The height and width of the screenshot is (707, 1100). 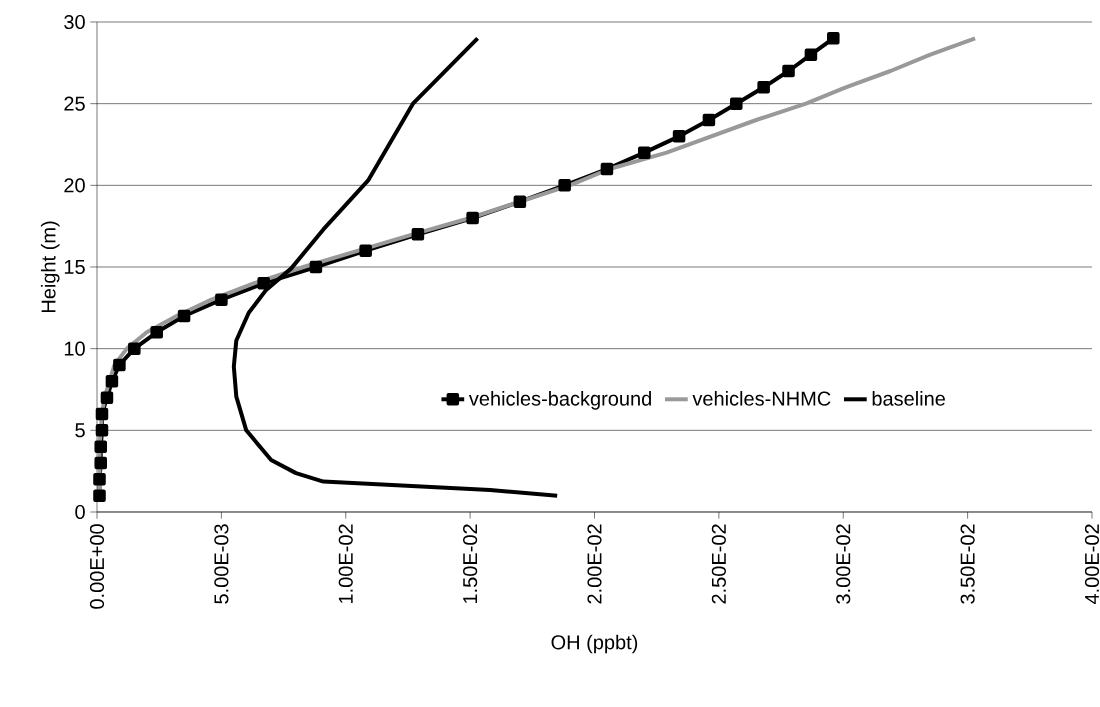 I want to click on legend-label: vehicles-background, so click(x=559, y=400).